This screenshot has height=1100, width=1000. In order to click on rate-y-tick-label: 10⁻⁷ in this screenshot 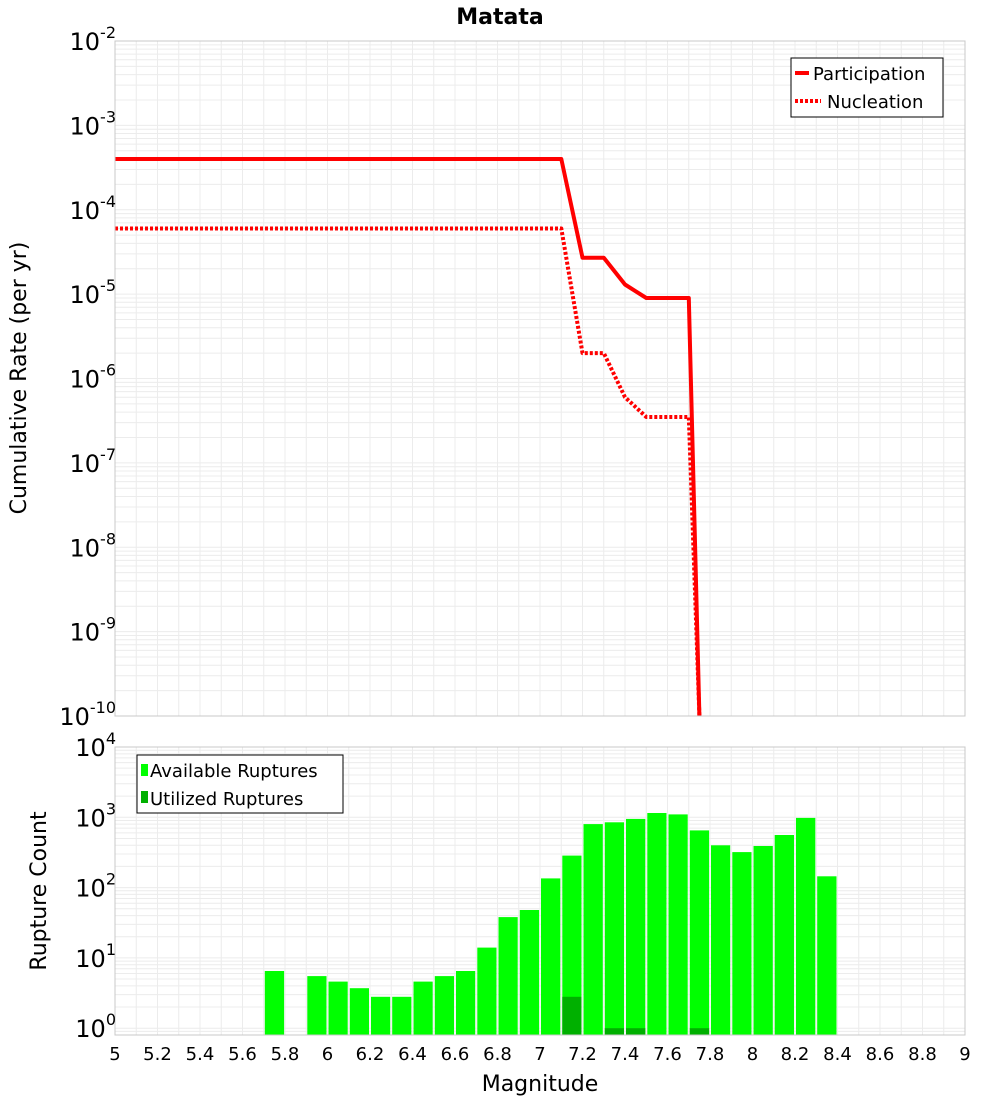, I will do `click(93, 461)`.